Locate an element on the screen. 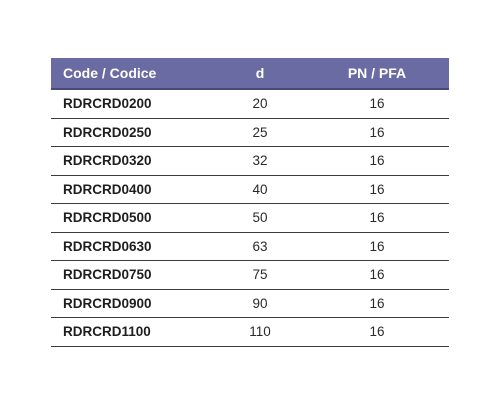  table-row: RDRCRD0630 63 16 is located at coordinates (250, 246).